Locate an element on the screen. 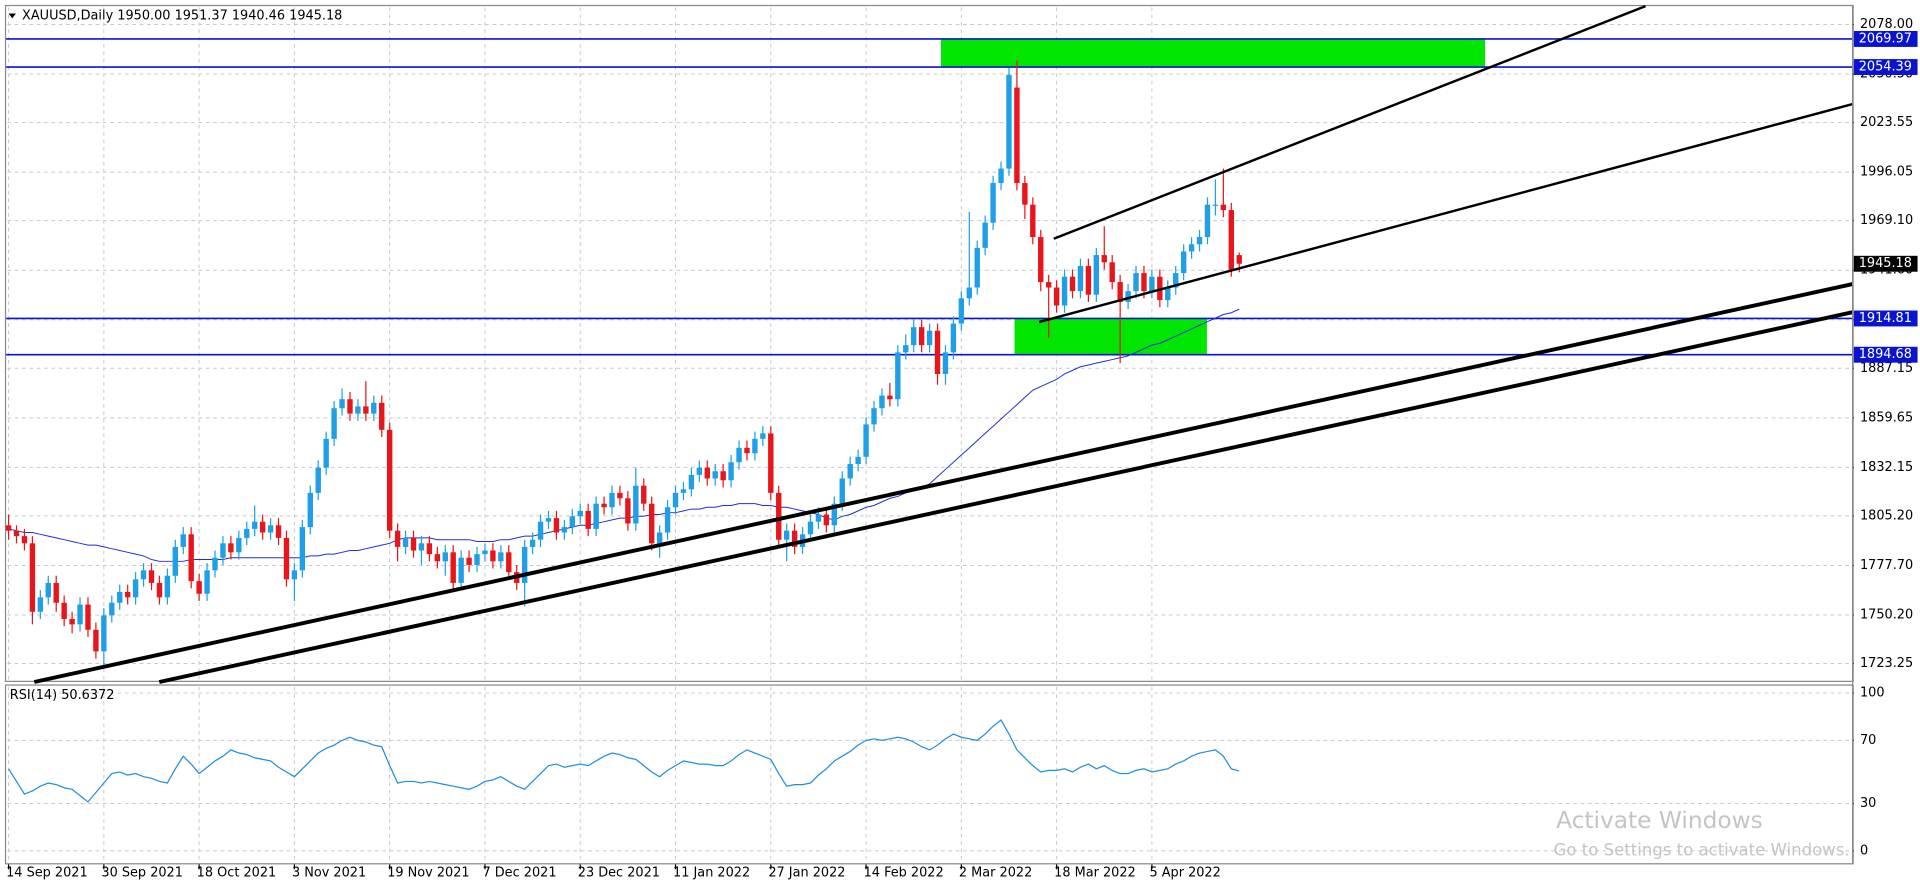  level-label: 2054.39 is located at coordinates (1885, 67).